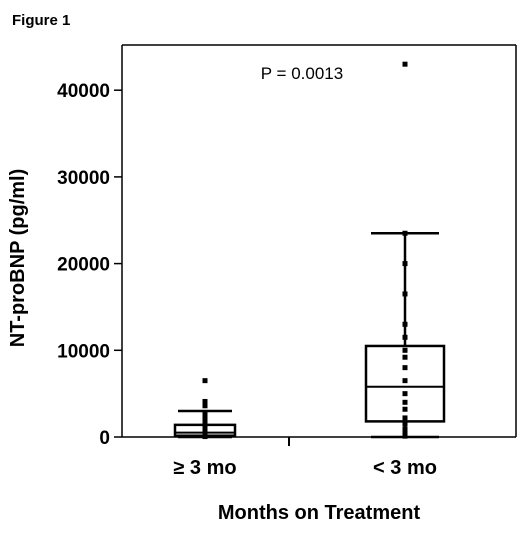  What do you see at coordinates (83, 351) in the screenshot?
I see `y-tick-label: 10000` at bounding box center [83, 351].